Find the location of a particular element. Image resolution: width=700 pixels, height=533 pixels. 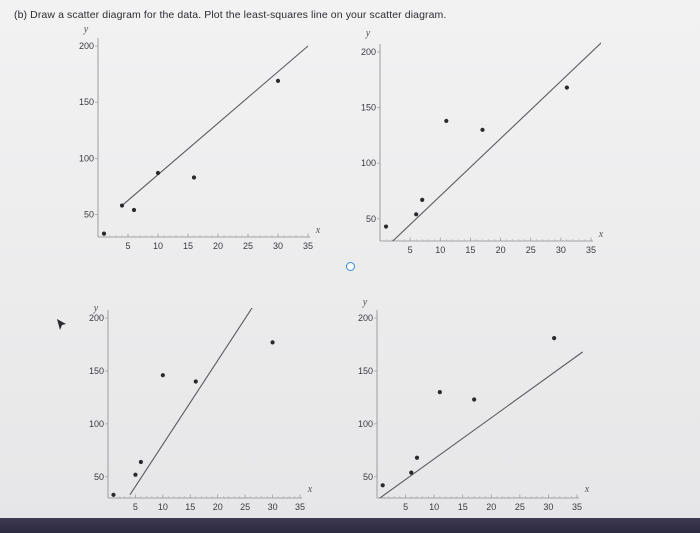

window-bottom-edge is located at coordinates (350, 525).